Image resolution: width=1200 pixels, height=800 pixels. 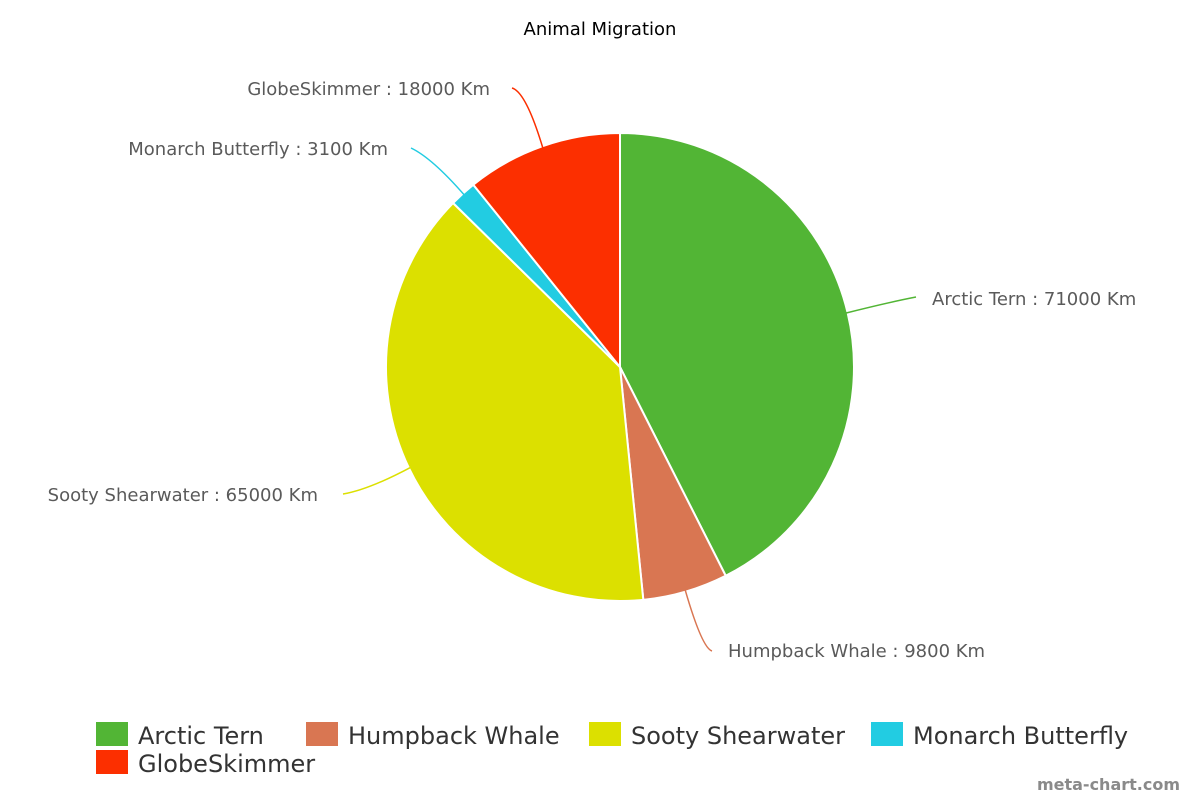 What do you see at coordinates (527, 118) in the screenshot?
I see `connector-globeskimmer` at bounding box center [527, 118].